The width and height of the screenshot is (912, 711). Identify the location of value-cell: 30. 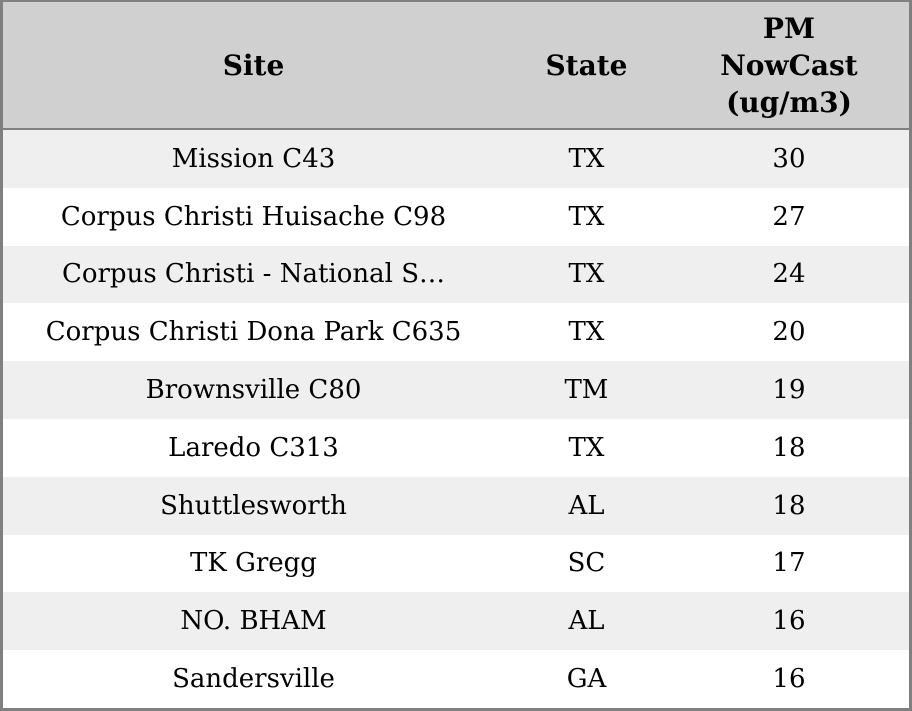
(788, 159).